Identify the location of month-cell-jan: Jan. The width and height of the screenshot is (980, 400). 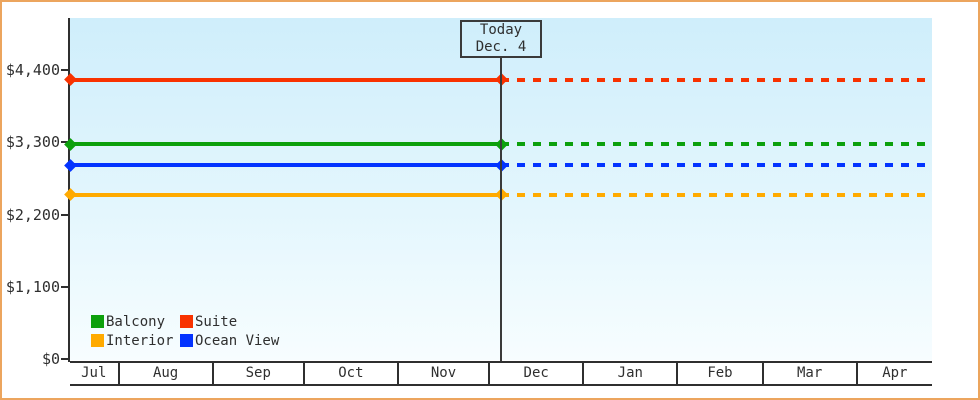
(631, 373).